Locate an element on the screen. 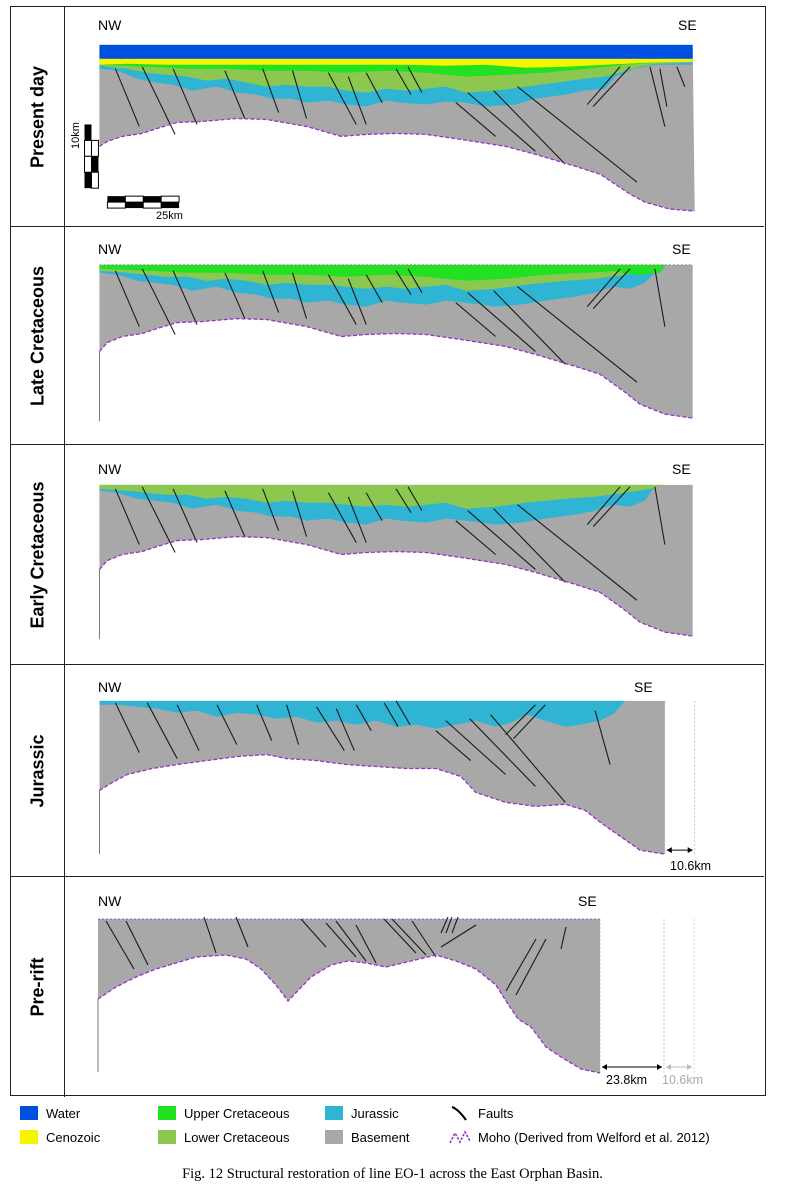  upper-cretaceous-swatch is located at coordinates (167, 1113).